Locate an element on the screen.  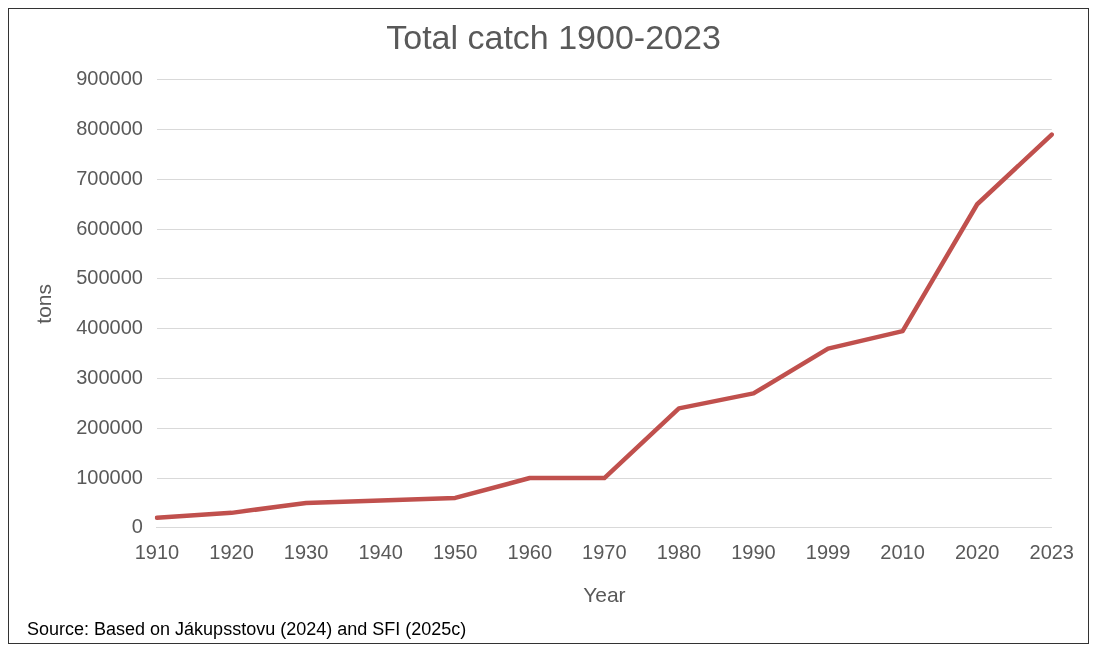
y-tick-label: 300000 is located at coordinates (109, 376).